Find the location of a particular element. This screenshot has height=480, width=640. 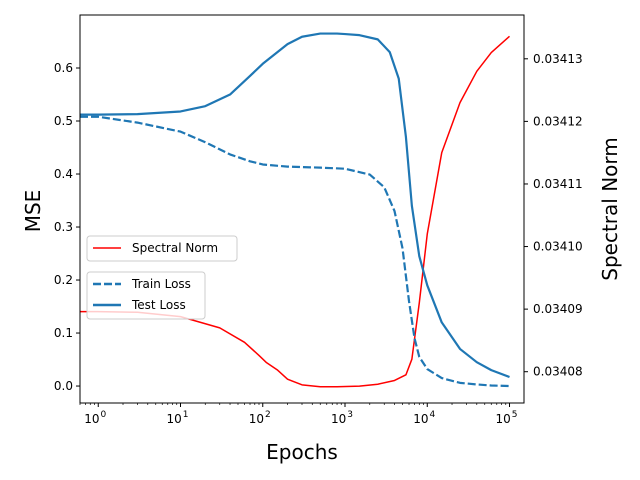

x-tick-label: 10³ is located at coordinates (342, 418).